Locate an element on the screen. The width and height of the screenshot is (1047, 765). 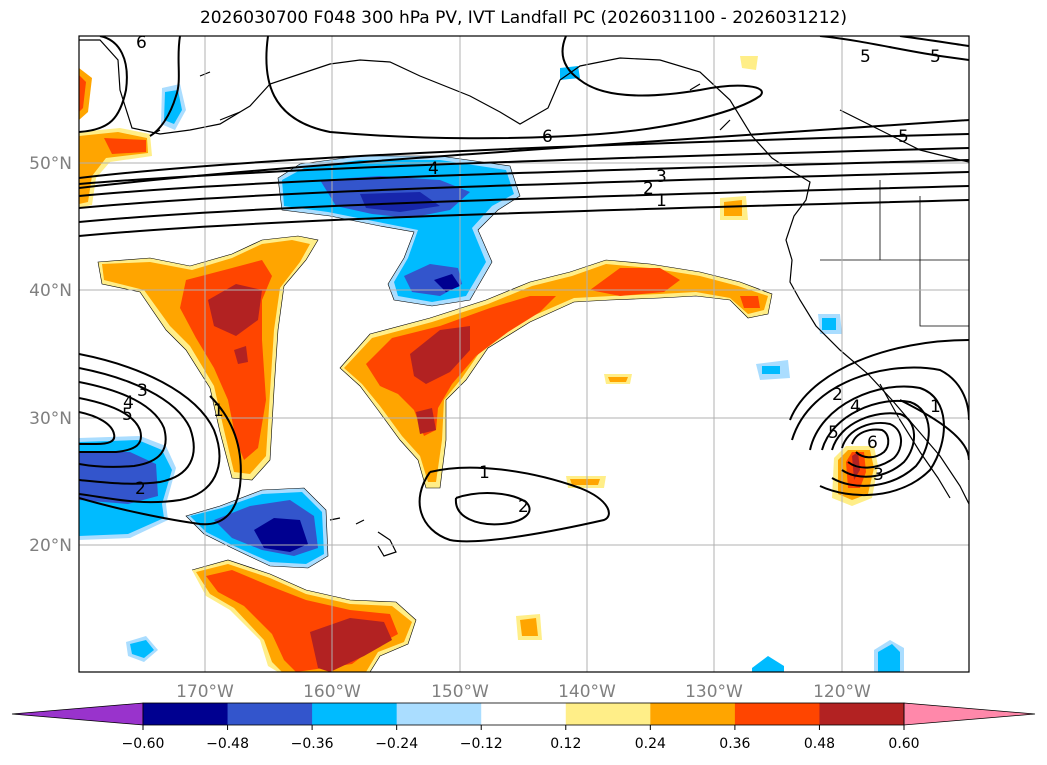
lat-label-40n: 40°N is located at coordinates (50, 291).